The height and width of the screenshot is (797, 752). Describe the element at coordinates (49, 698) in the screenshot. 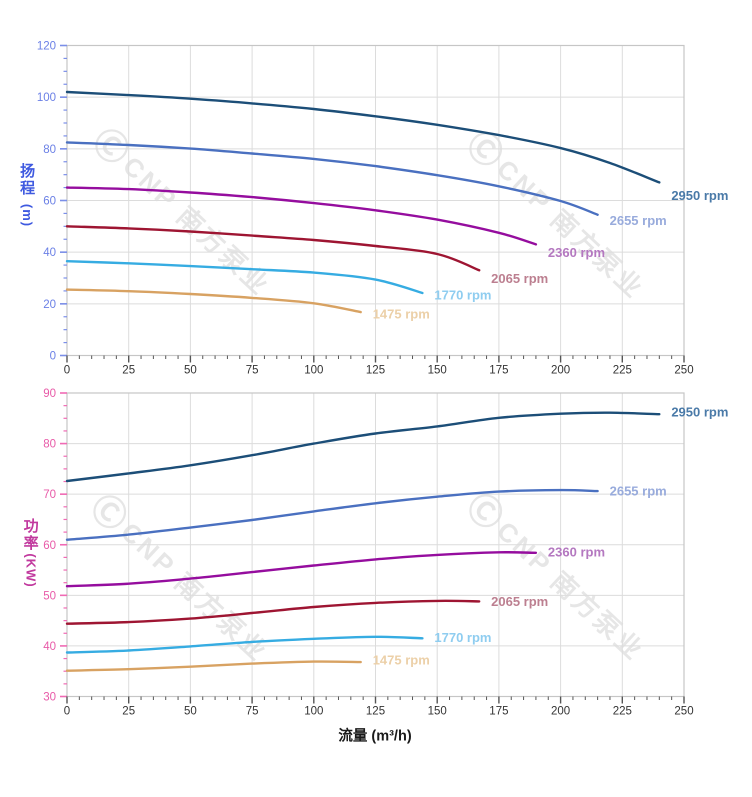

I see `y-tick-label: 30` at that location.